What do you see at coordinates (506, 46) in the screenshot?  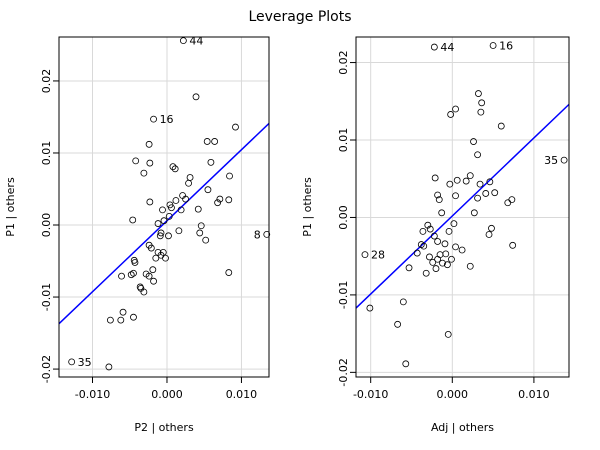 I see `point-label: 16` at bounding box center [506, 46].